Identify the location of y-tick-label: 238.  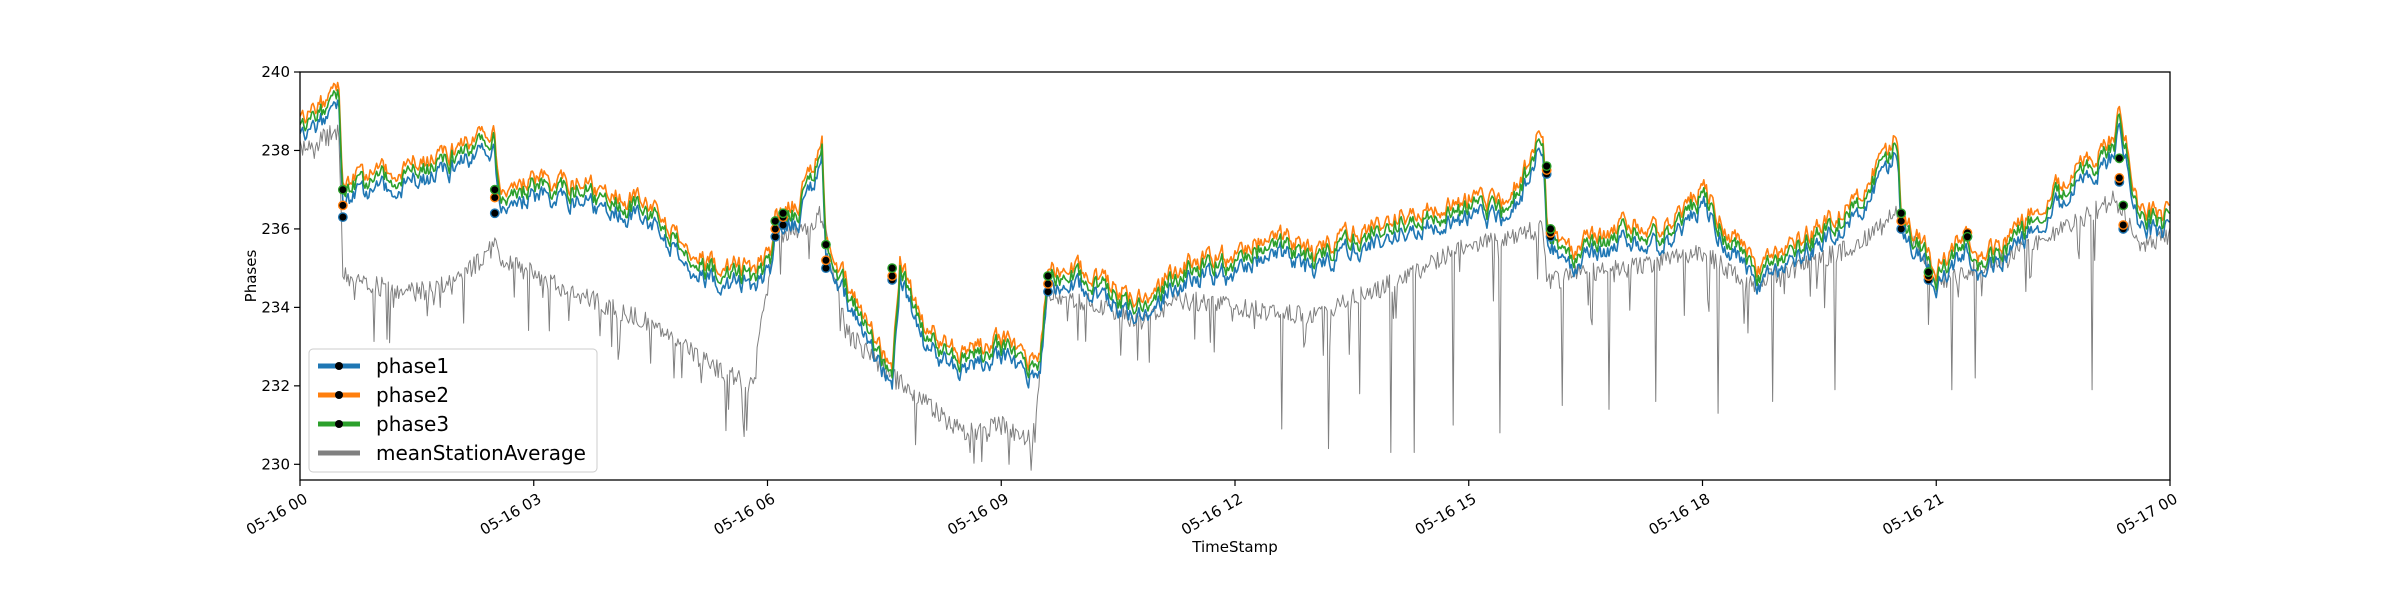
(275, 150).